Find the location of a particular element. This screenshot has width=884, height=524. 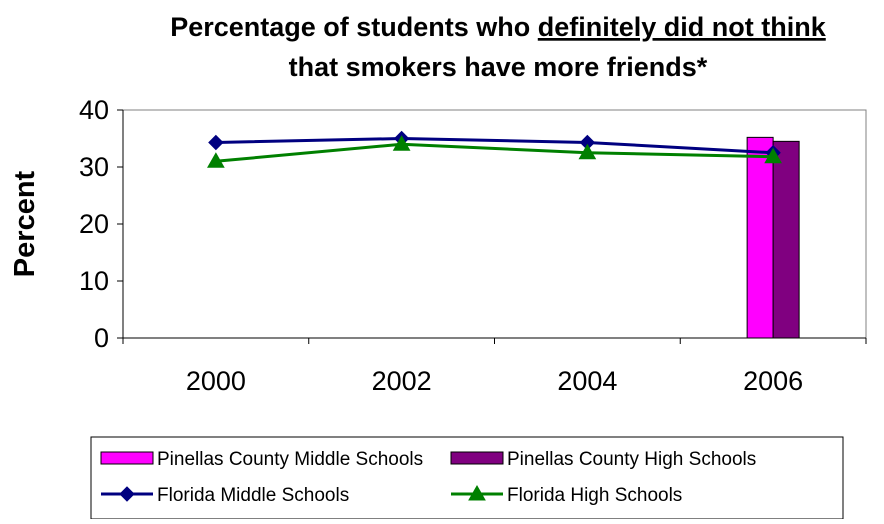

chart-title-part: Percentage of students who is located at coordinates (354, 27).